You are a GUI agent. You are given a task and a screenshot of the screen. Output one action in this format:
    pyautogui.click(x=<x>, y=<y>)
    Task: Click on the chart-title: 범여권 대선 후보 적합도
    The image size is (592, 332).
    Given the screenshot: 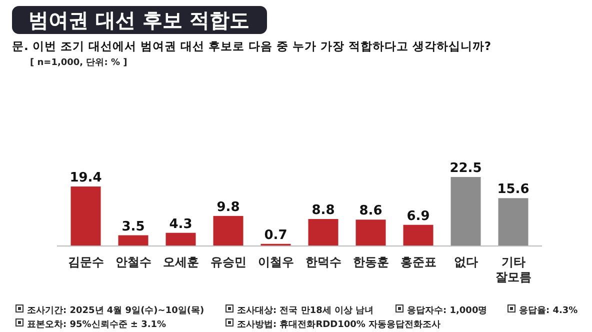 What is the action you would take?
    pyautogui.click(x=139, y=20)
    